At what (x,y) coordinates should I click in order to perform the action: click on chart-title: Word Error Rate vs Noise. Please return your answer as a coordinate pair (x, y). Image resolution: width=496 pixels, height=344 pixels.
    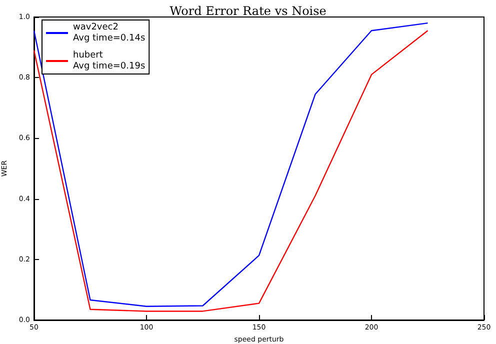
    Looking at the image, I should click on (248, 11).